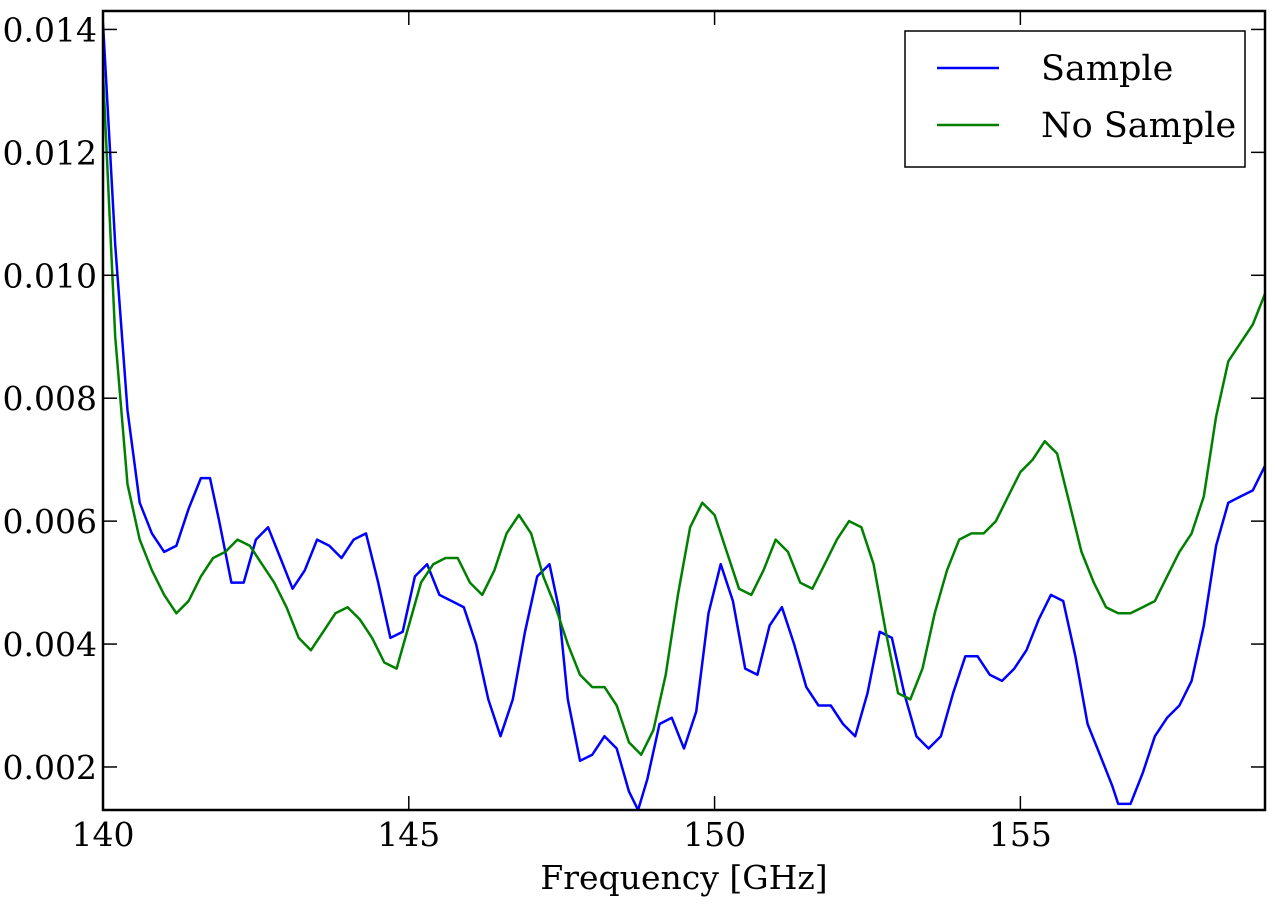 The height and width of the screenshot is (908, 1275). What do you see at coordinates (50, 275) in the screenshot?
I see `y-tick-label: 0.010` at bounding box center [50, 275].